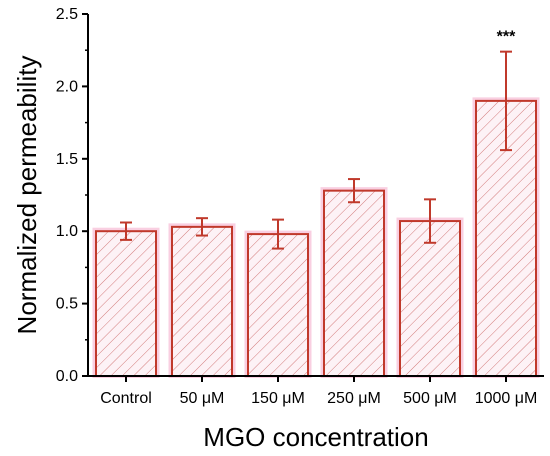  I want to click on y-tick-label-3: 1.5, so click(67, 159).